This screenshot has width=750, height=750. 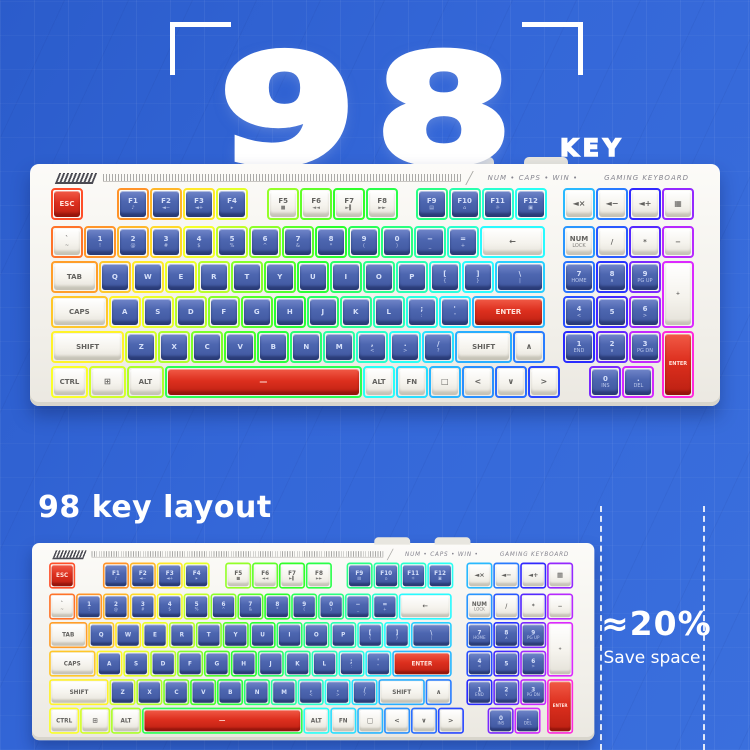 What do you see at coordinates (373, 111) in the screenshot?
I see `hero-number: 98` at bounding box center [373, 111].